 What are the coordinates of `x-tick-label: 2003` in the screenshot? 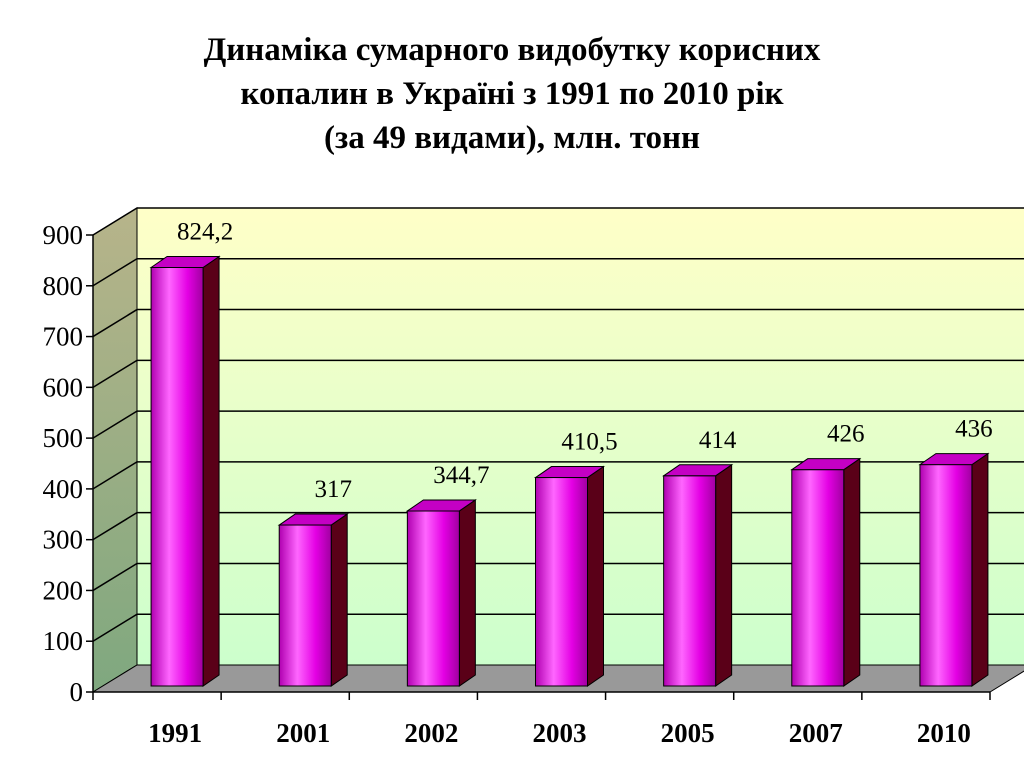 It's located at (560, 733).